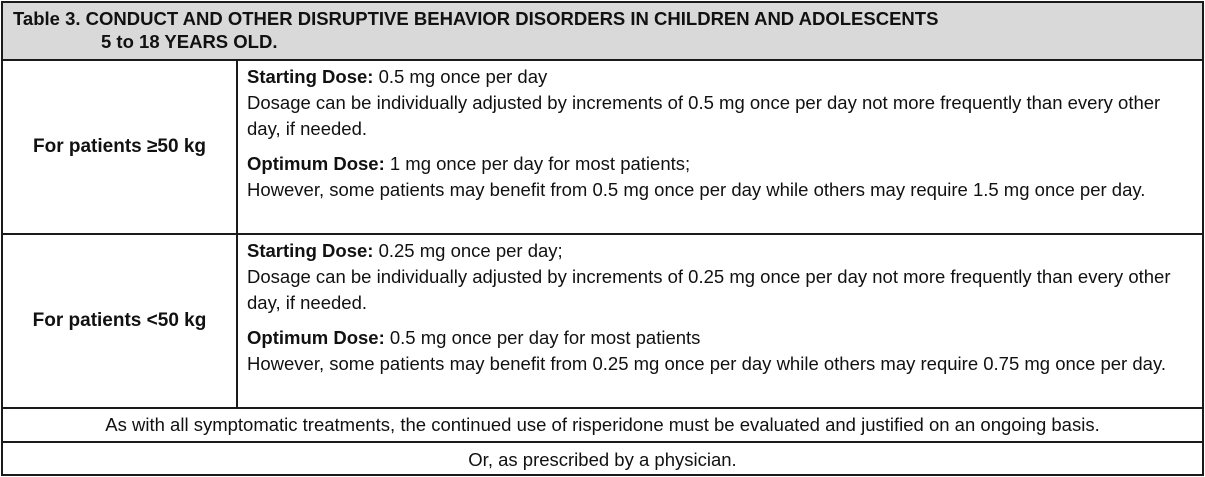  Describe the element at coordinates (189, 41) in the screenshot. I see `table-title-line2: 5 to 18 YEARS OLD.` at that location.